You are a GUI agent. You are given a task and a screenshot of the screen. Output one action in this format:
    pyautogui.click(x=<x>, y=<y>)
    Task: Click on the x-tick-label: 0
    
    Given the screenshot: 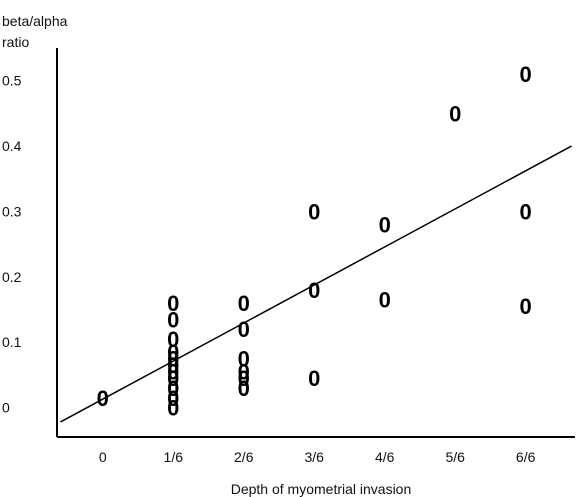 What is the action you would take?
    pyautogui.click(x=103, y=457)
    